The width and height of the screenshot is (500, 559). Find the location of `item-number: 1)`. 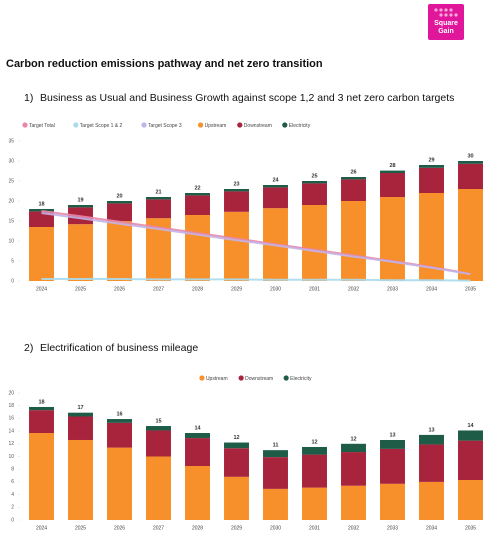

item-number: 1) is located at coordinates (29, 98).